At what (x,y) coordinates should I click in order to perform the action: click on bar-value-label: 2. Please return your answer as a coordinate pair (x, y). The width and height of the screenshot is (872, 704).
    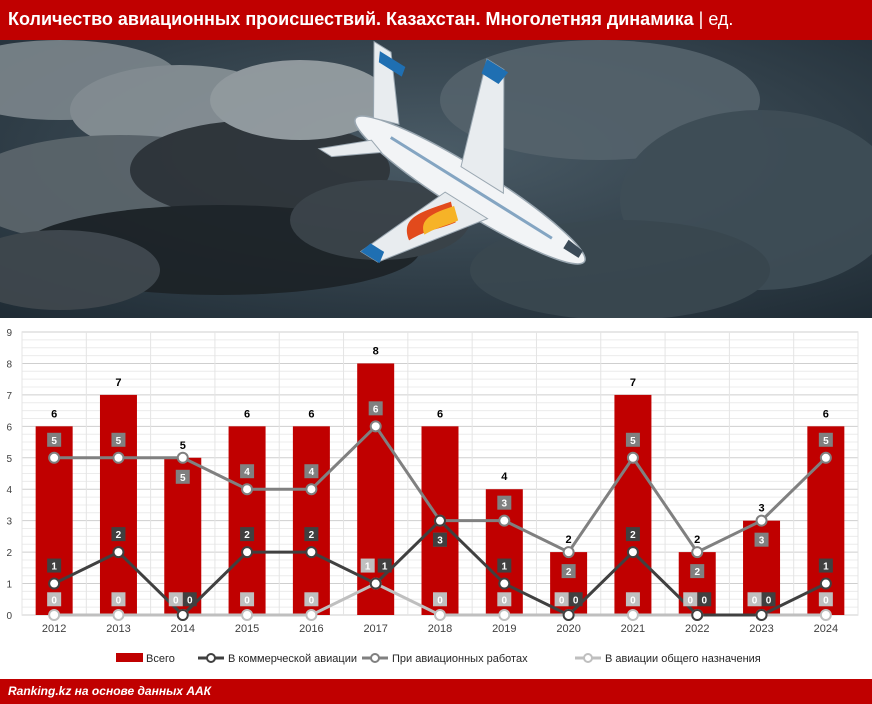
    Looking at the image, I should click on (569, 540).